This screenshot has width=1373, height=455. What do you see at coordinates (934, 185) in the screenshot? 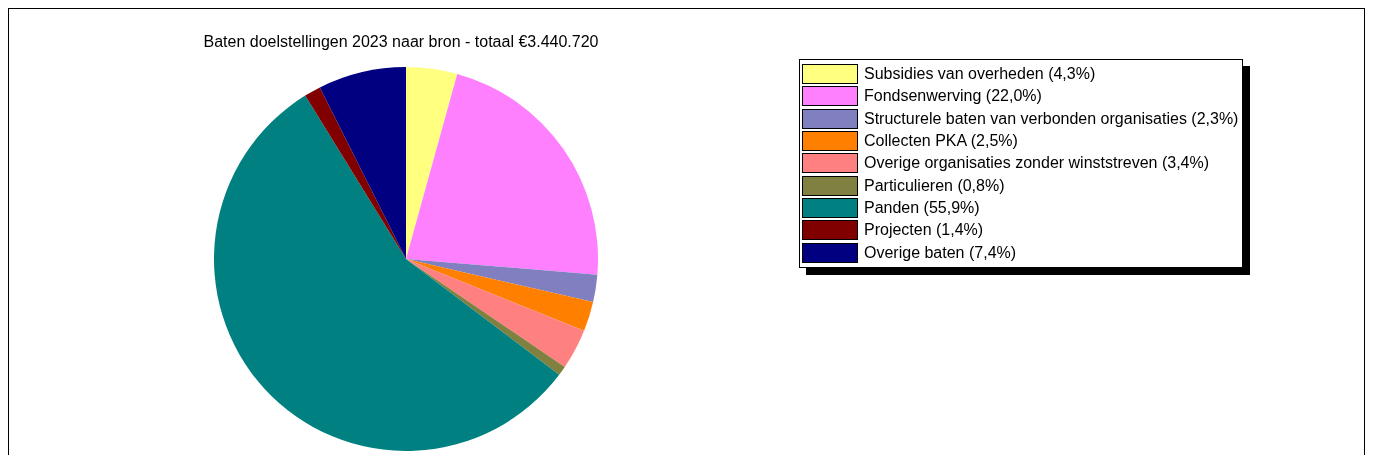
I see `legend-label: Particulieren (0,8%)` at bounding box center [934, 185].